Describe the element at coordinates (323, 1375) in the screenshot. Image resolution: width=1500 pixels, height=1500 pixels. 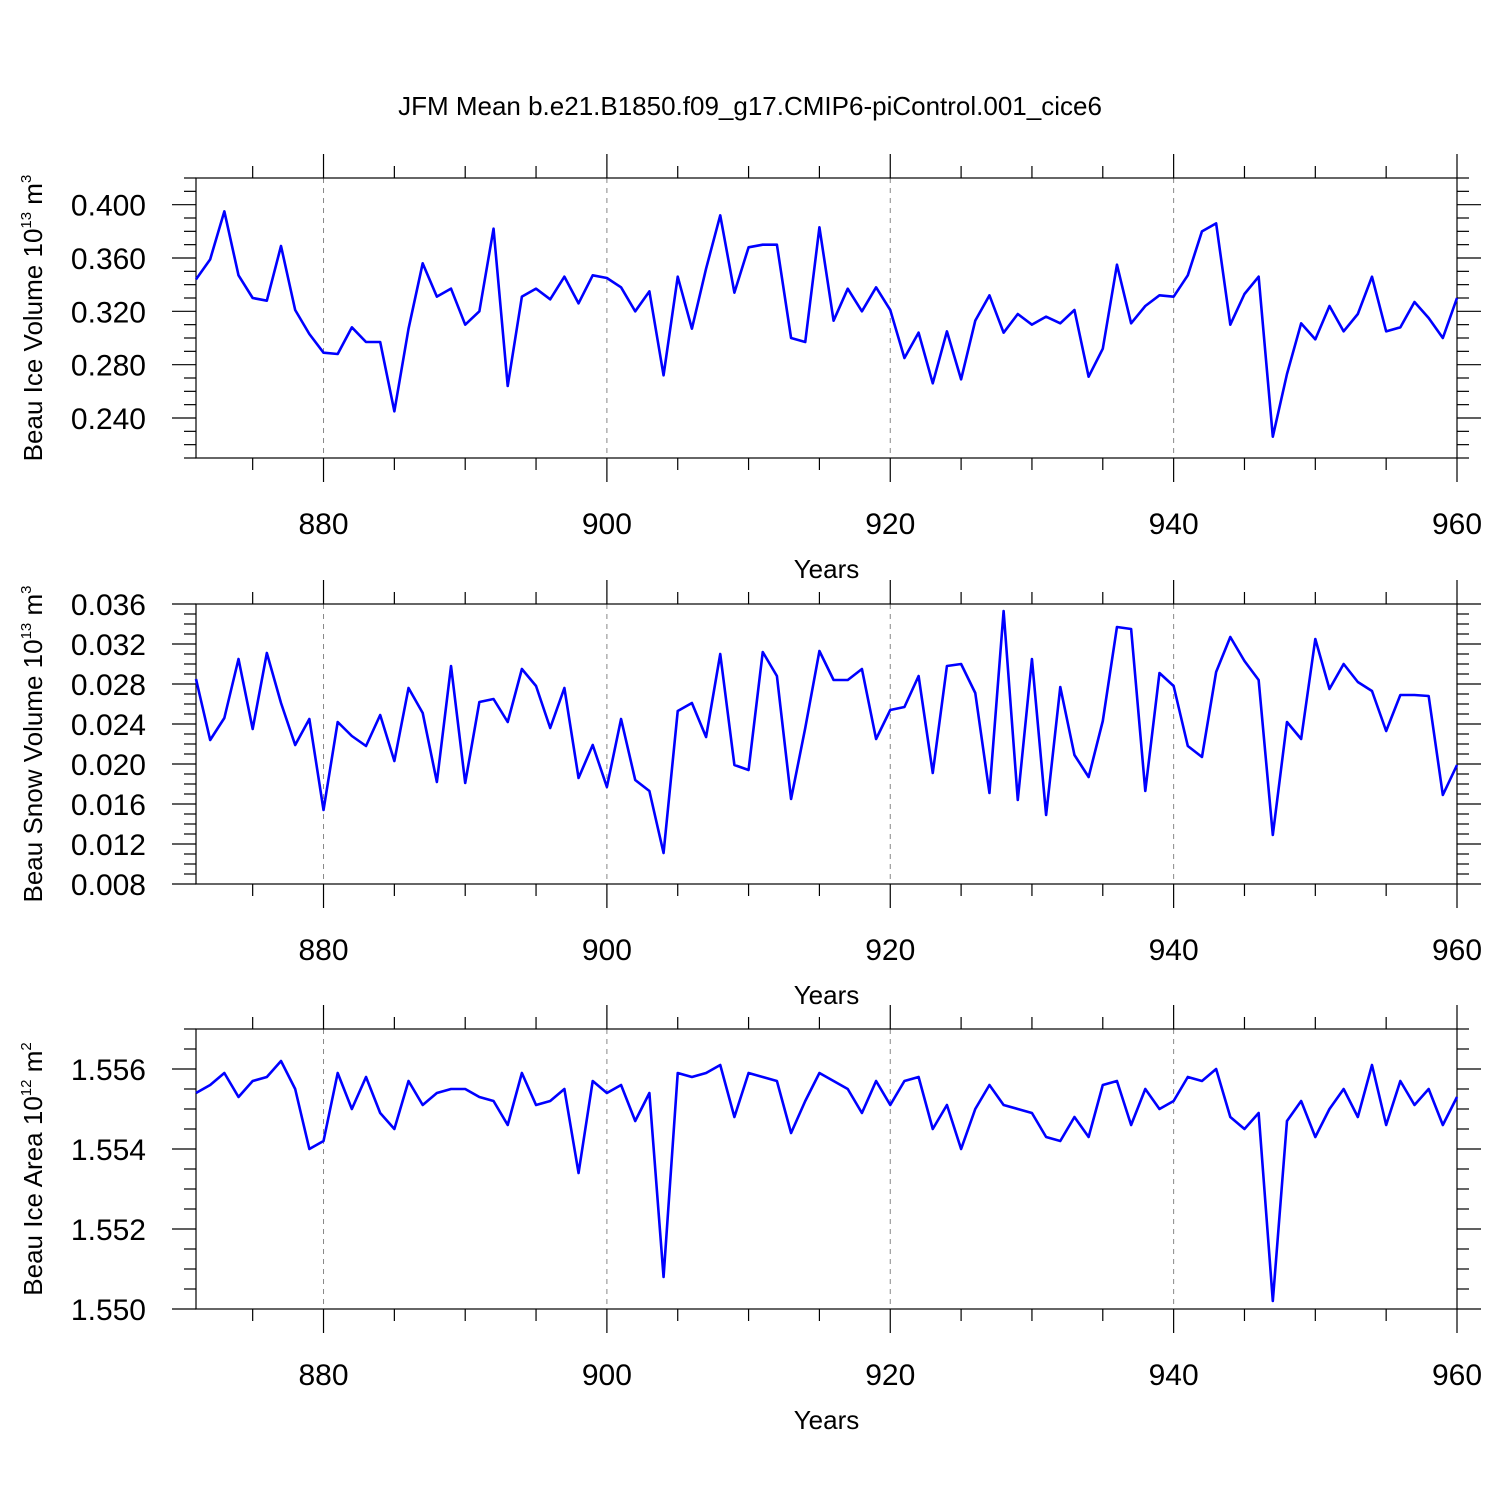
I see `panel-3-x-tick-label: 880` at that location.